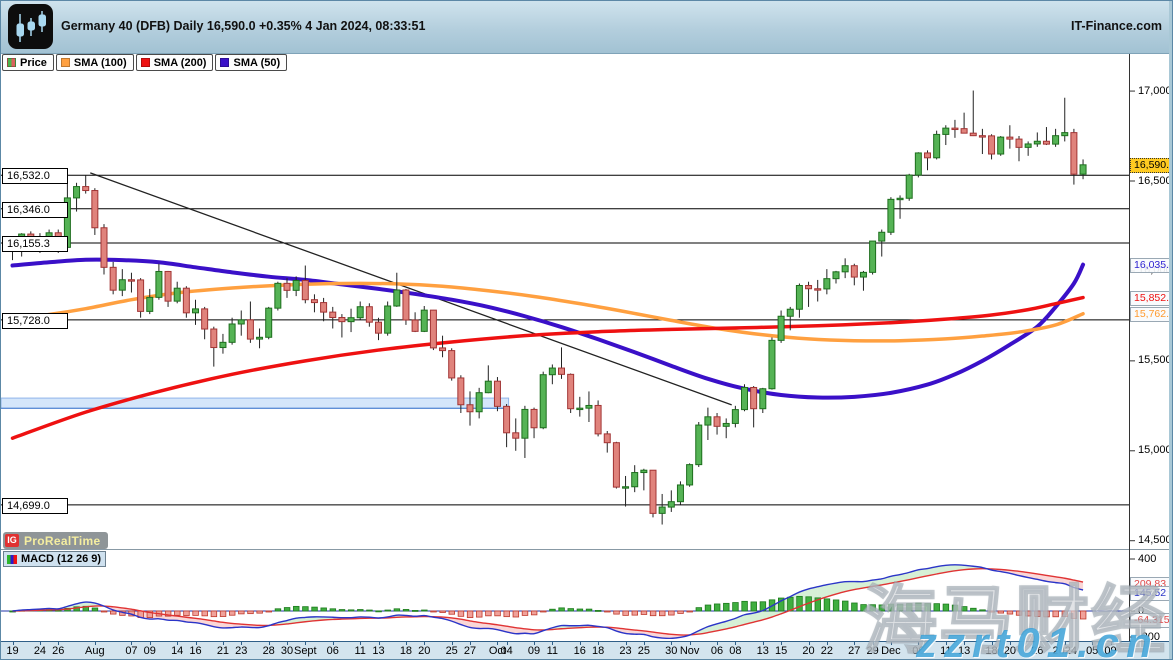 The height and width of the screenshot is (660, 1173). I want to click on level-label: 16,346.0, so click(35, 209).